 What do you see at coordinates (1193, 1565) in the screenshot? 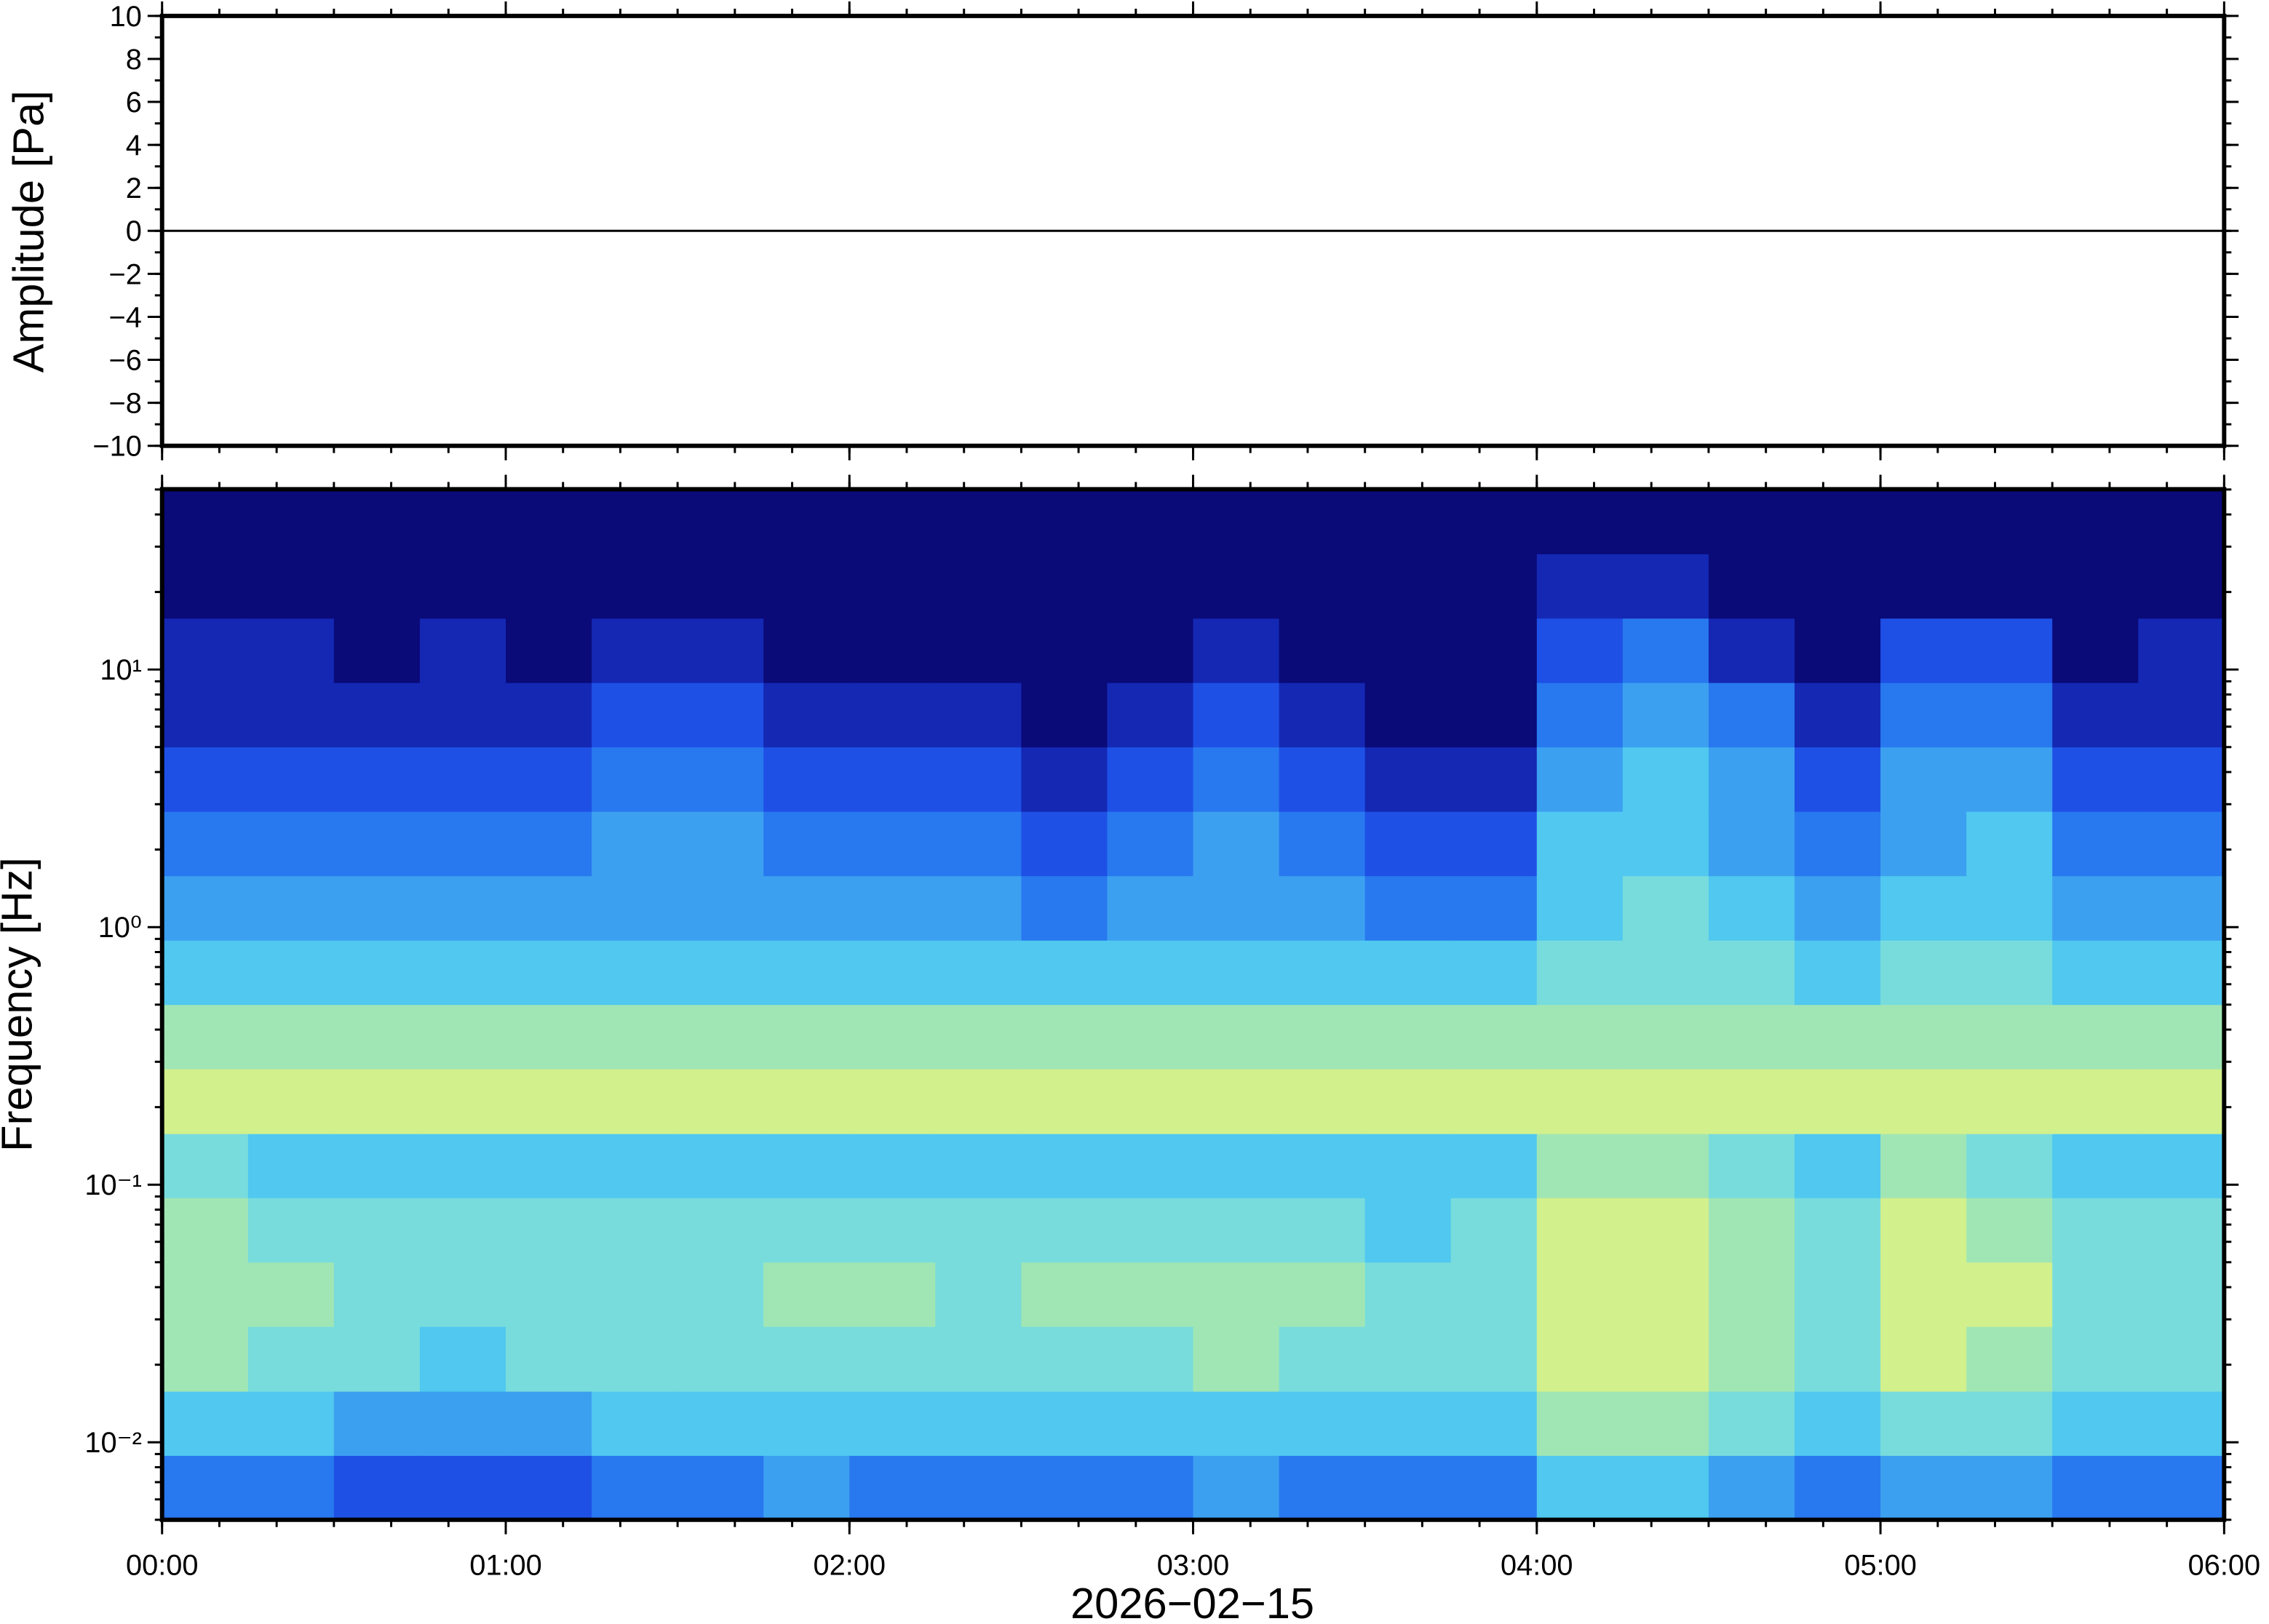
I see `x-tick-label: 03:00` at bounding box center [1193, 1565].